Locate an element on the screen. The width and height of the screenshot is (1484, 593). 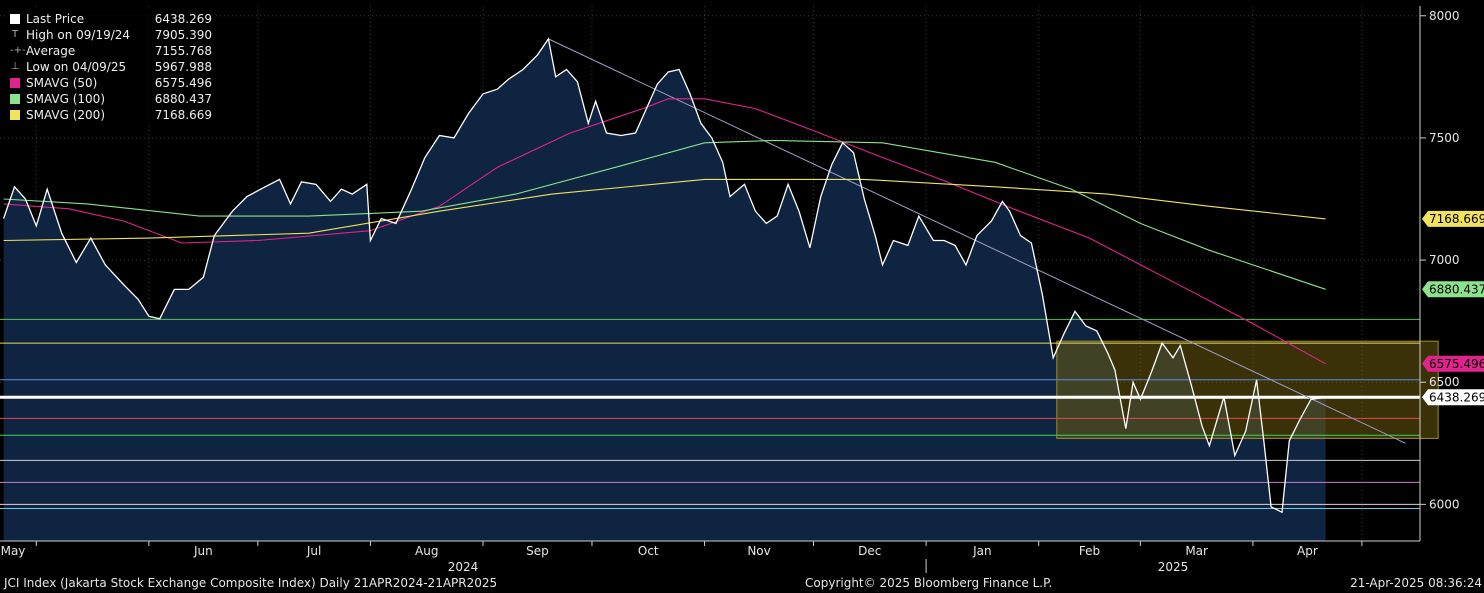
legend-value: 6575.496 is located at coordinates (183, 83).